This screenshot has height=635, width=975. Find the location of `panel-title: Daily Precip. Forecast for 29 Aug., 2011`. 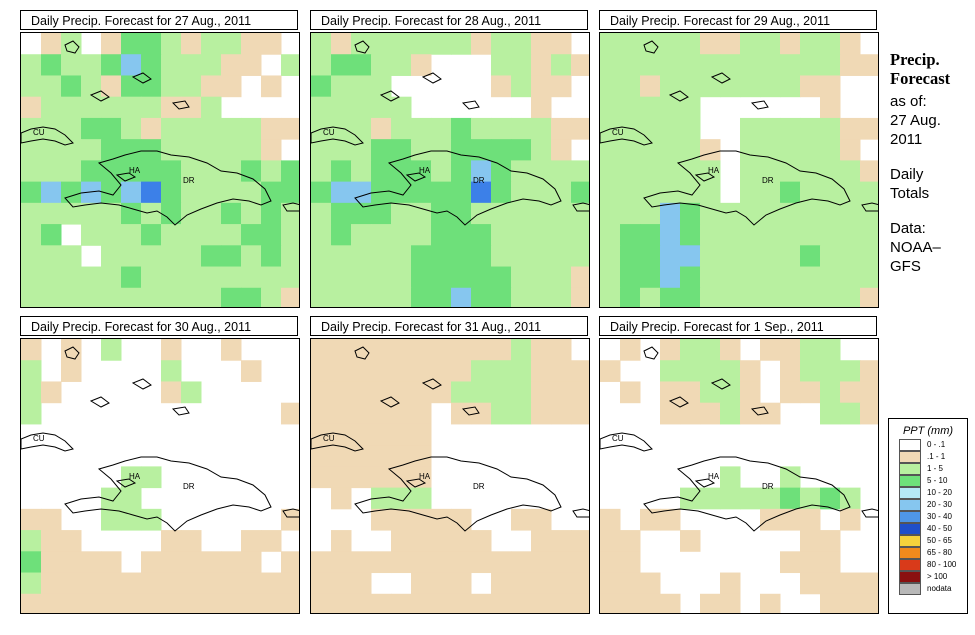

panel-title: Daily Precip. Forecast for 29 Aug., 2011 is located at coordinates (738, 20).